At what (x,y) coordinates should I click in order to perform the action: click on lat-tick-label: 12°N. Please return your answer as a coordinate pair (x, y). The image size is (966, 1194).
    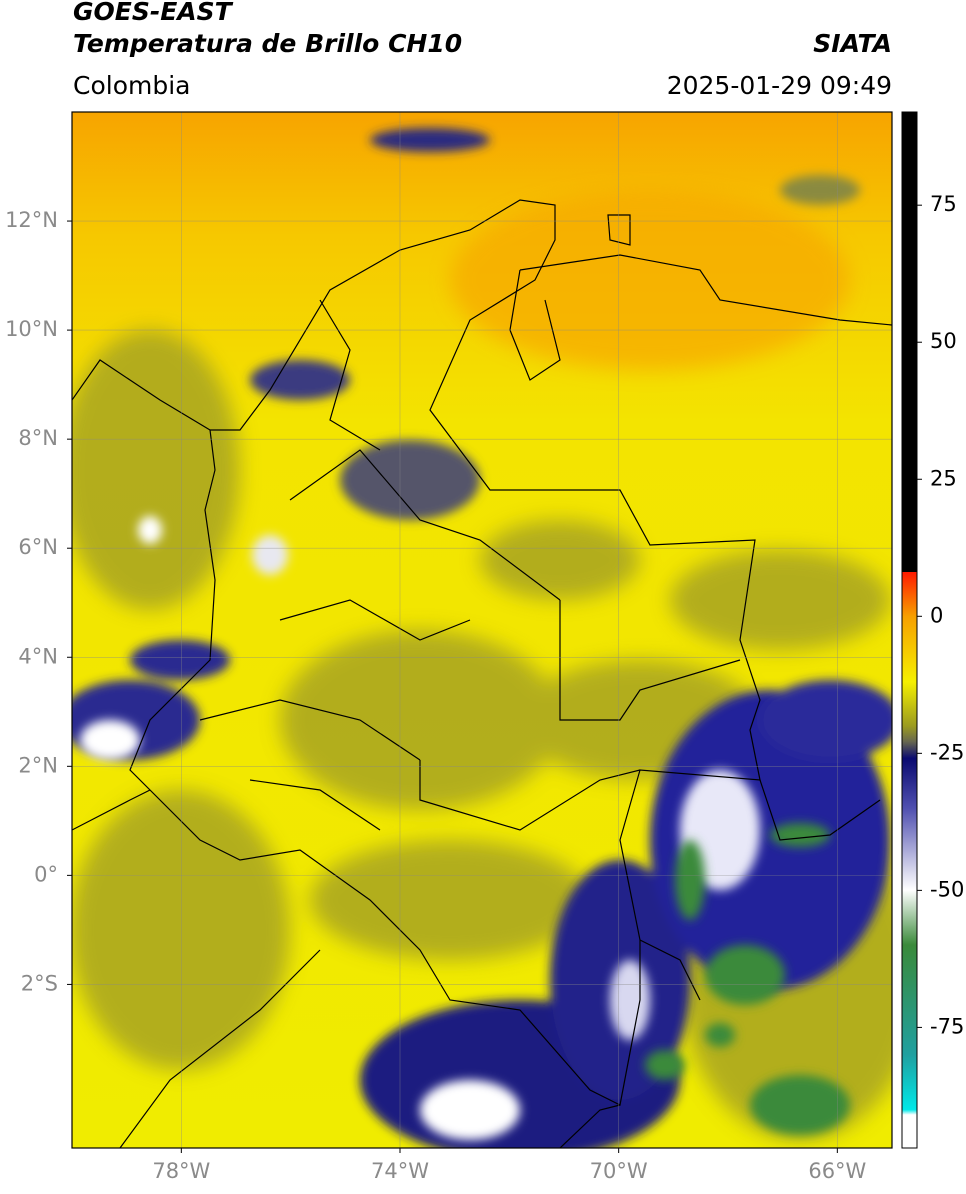
    Looking at the image, I should click on (31, 220).